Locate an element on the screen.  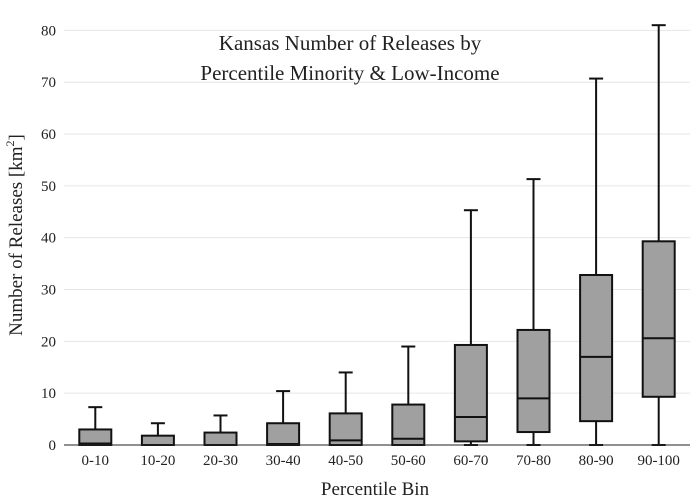
x-tick-label: 90-100 is located at coordinates (658, 461).